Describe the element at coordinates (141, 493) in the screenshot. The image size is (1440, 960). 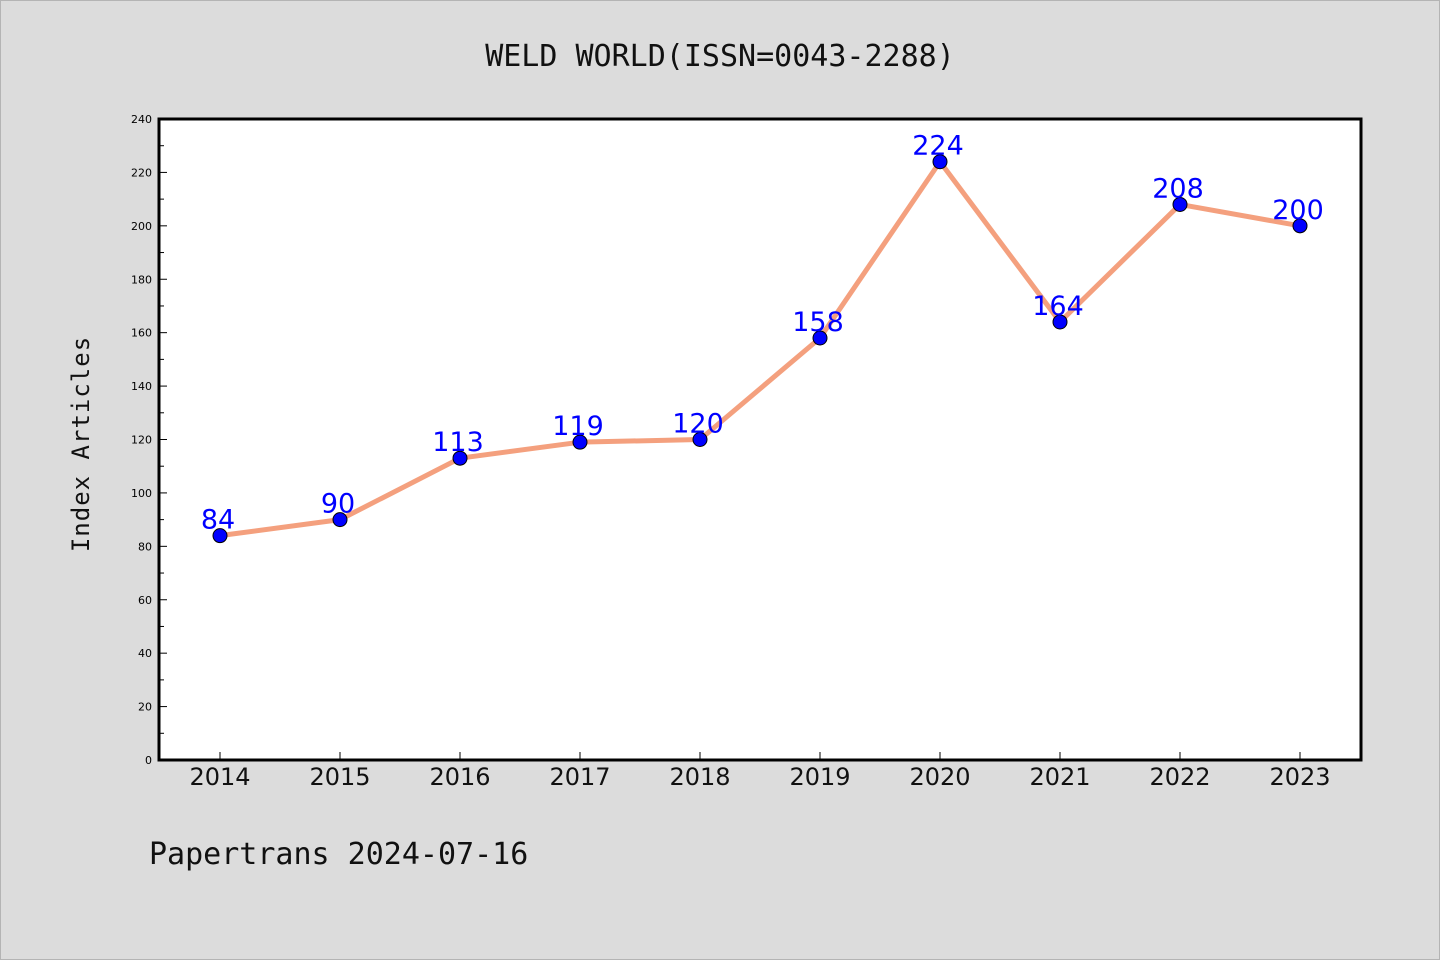
I see `y-tick-label: 100` at that location.